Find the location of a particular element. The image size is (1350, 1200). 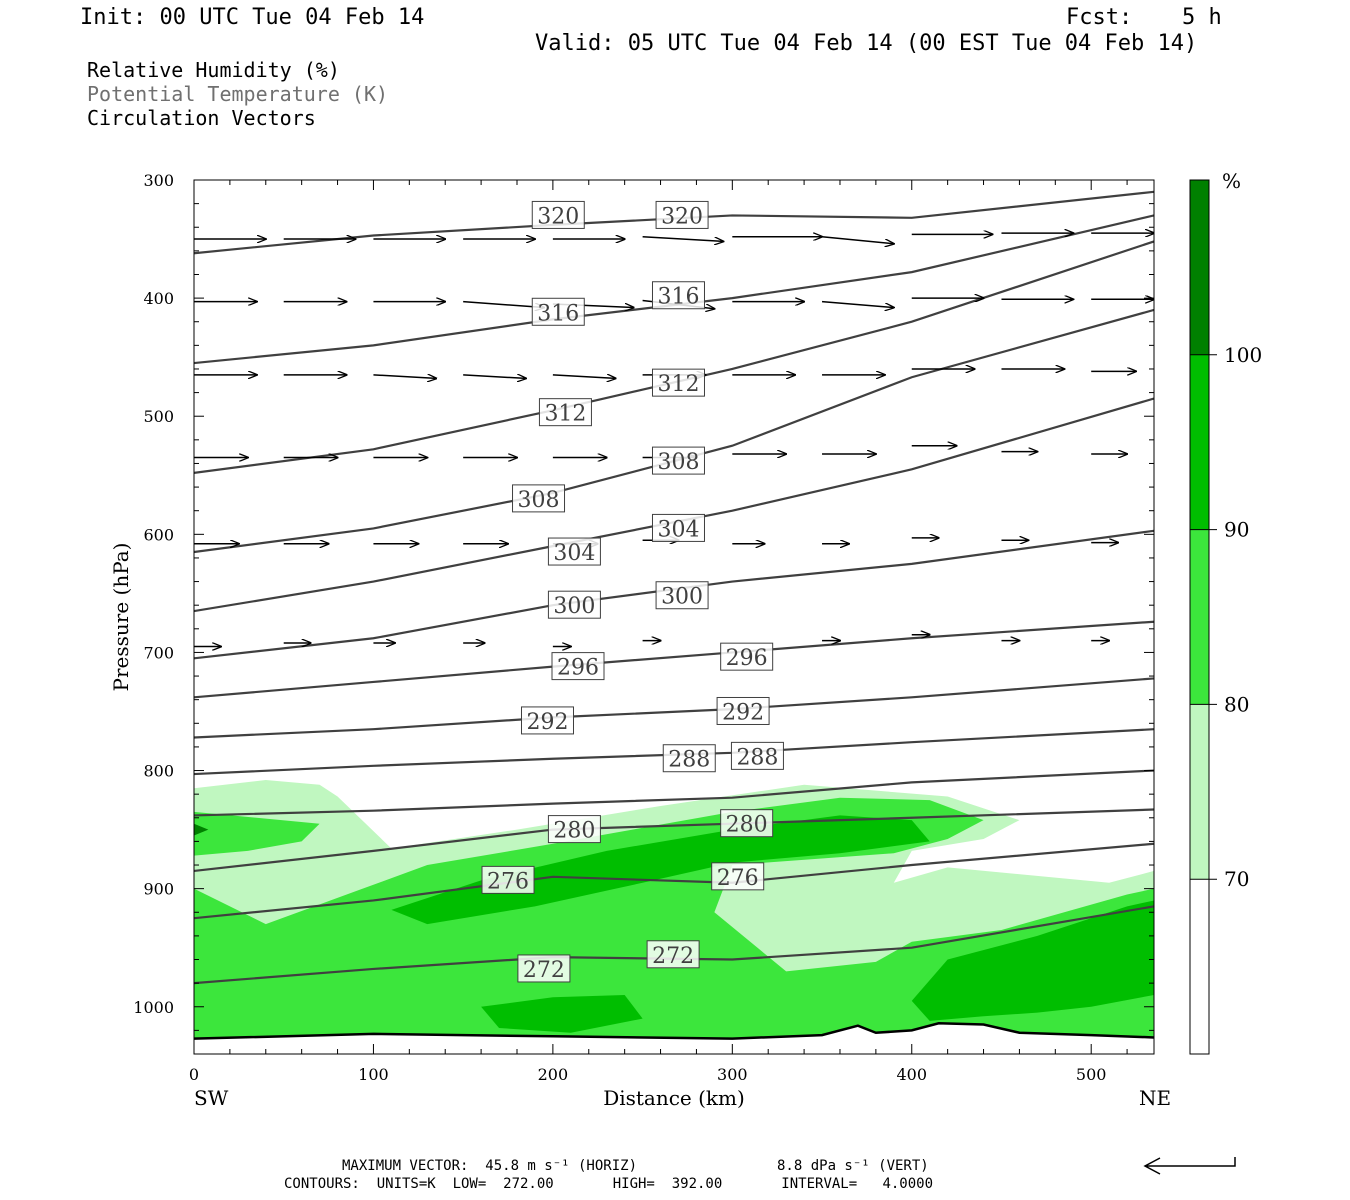

contour-label-text: 312 is located at coordinates (565, 414).